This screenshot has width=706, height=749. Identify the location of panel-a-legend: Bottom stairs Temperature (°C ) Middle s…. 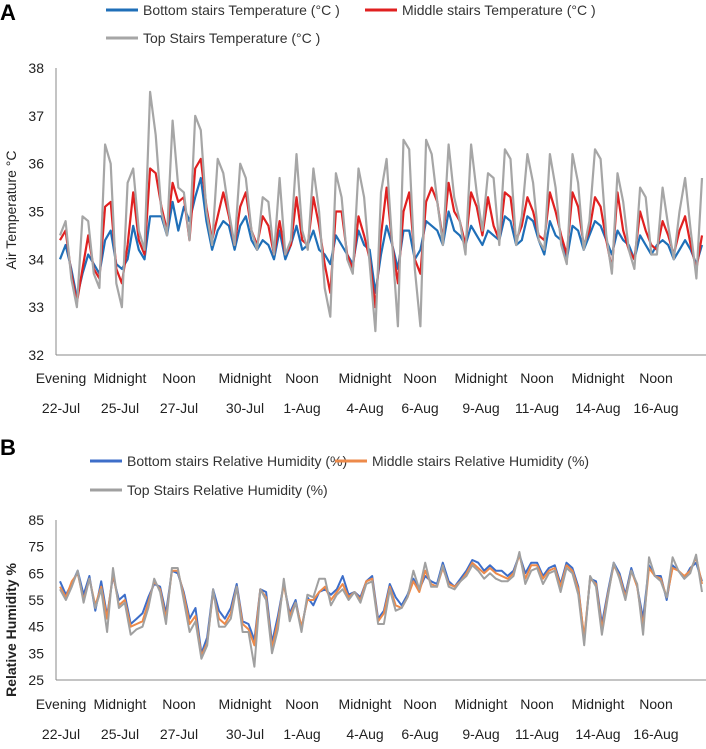
(351, 24).